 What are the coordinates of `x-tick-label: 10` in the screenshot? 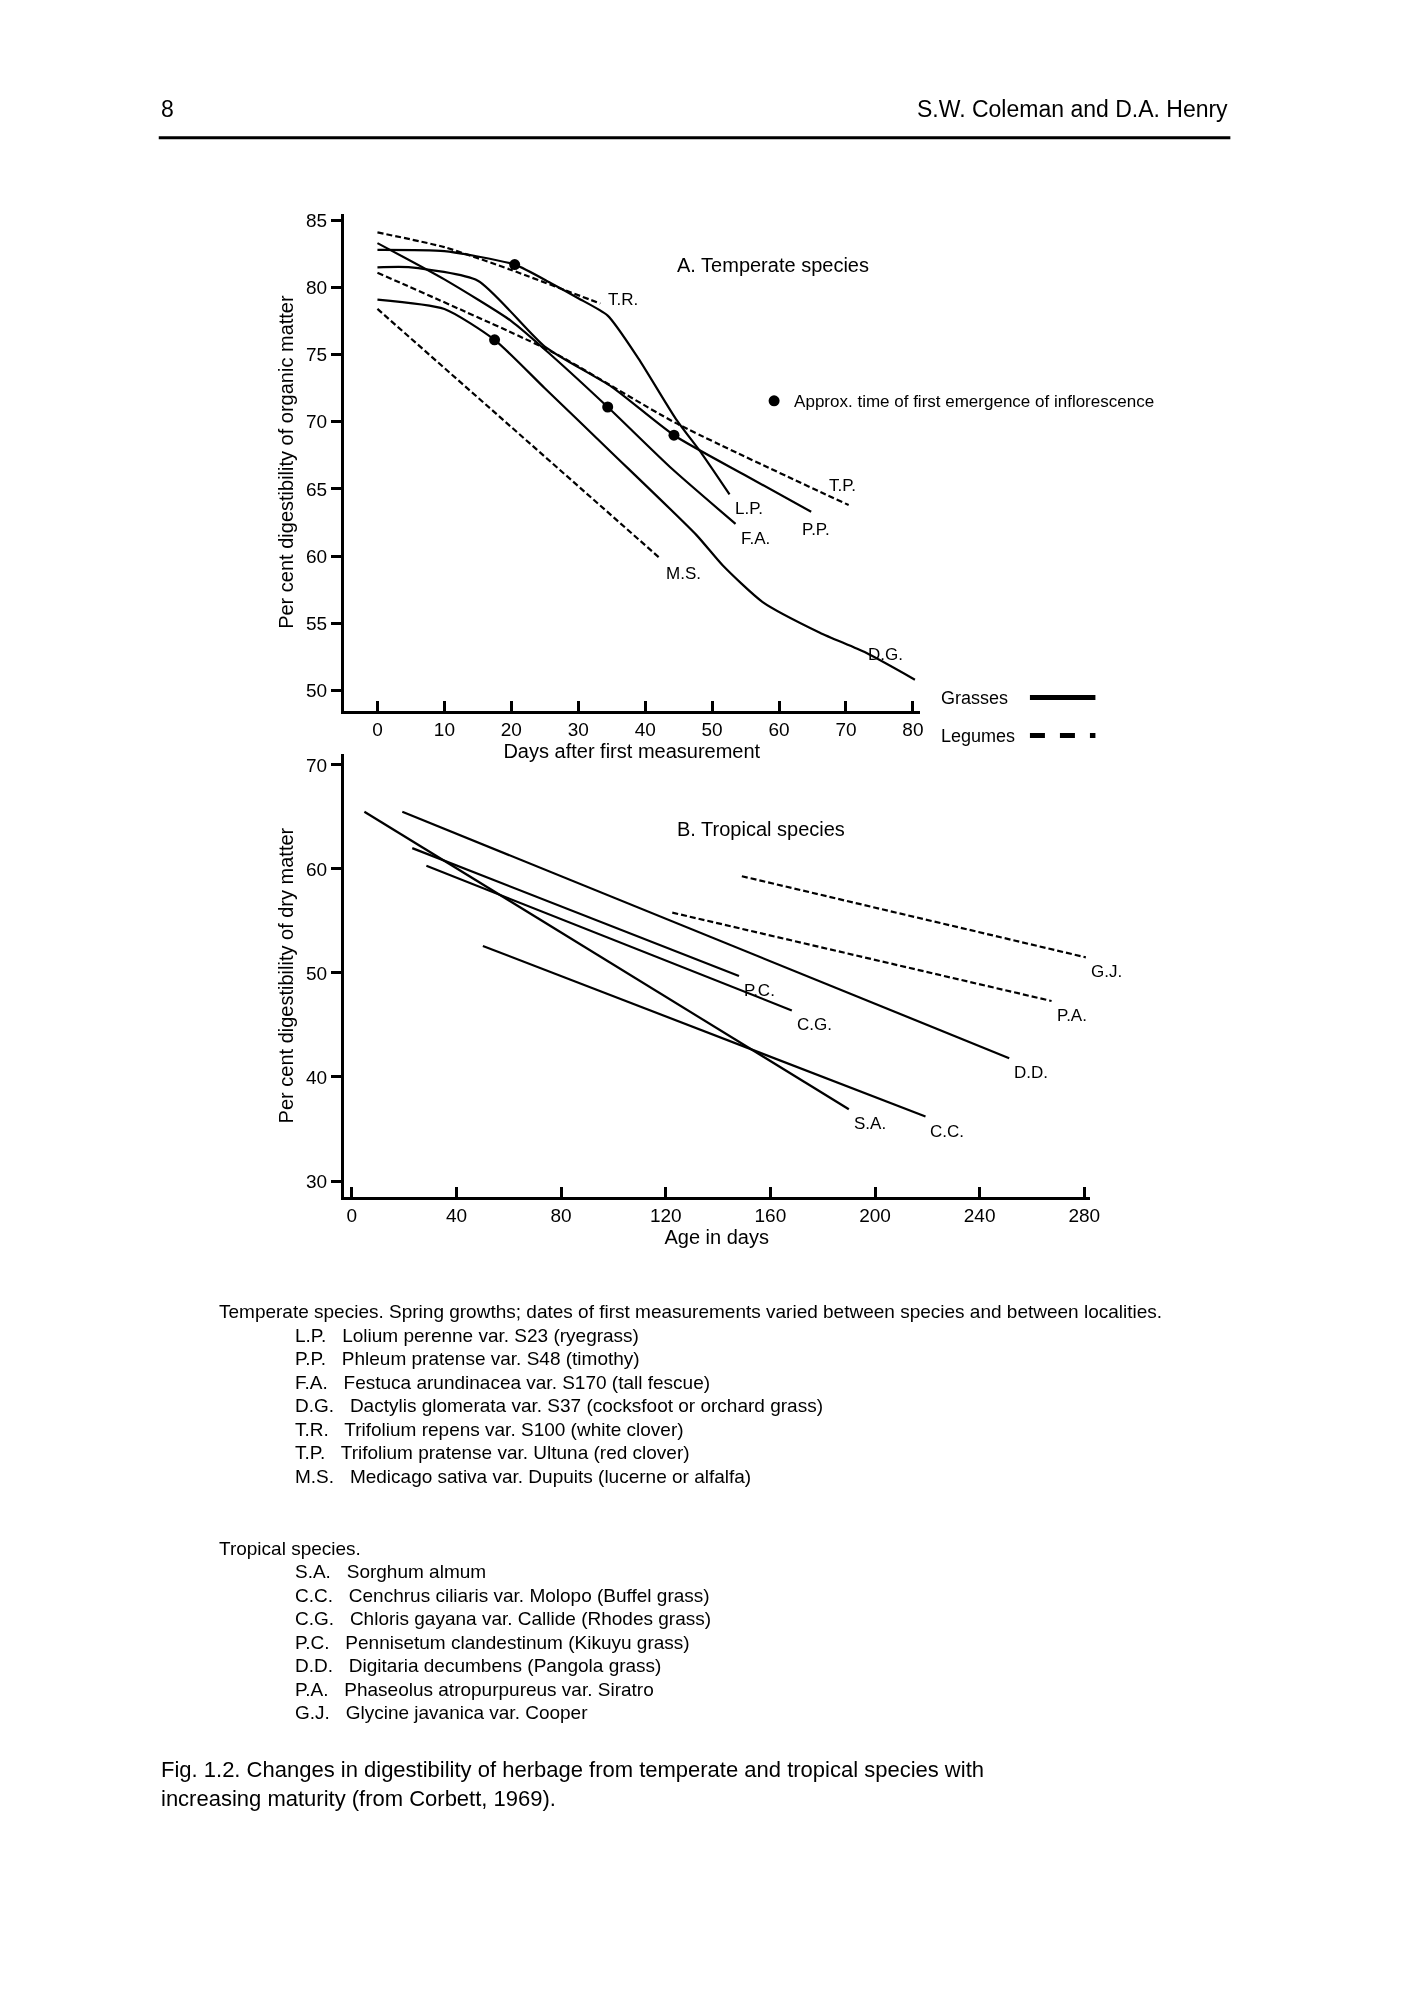 It's located at (444, 730).